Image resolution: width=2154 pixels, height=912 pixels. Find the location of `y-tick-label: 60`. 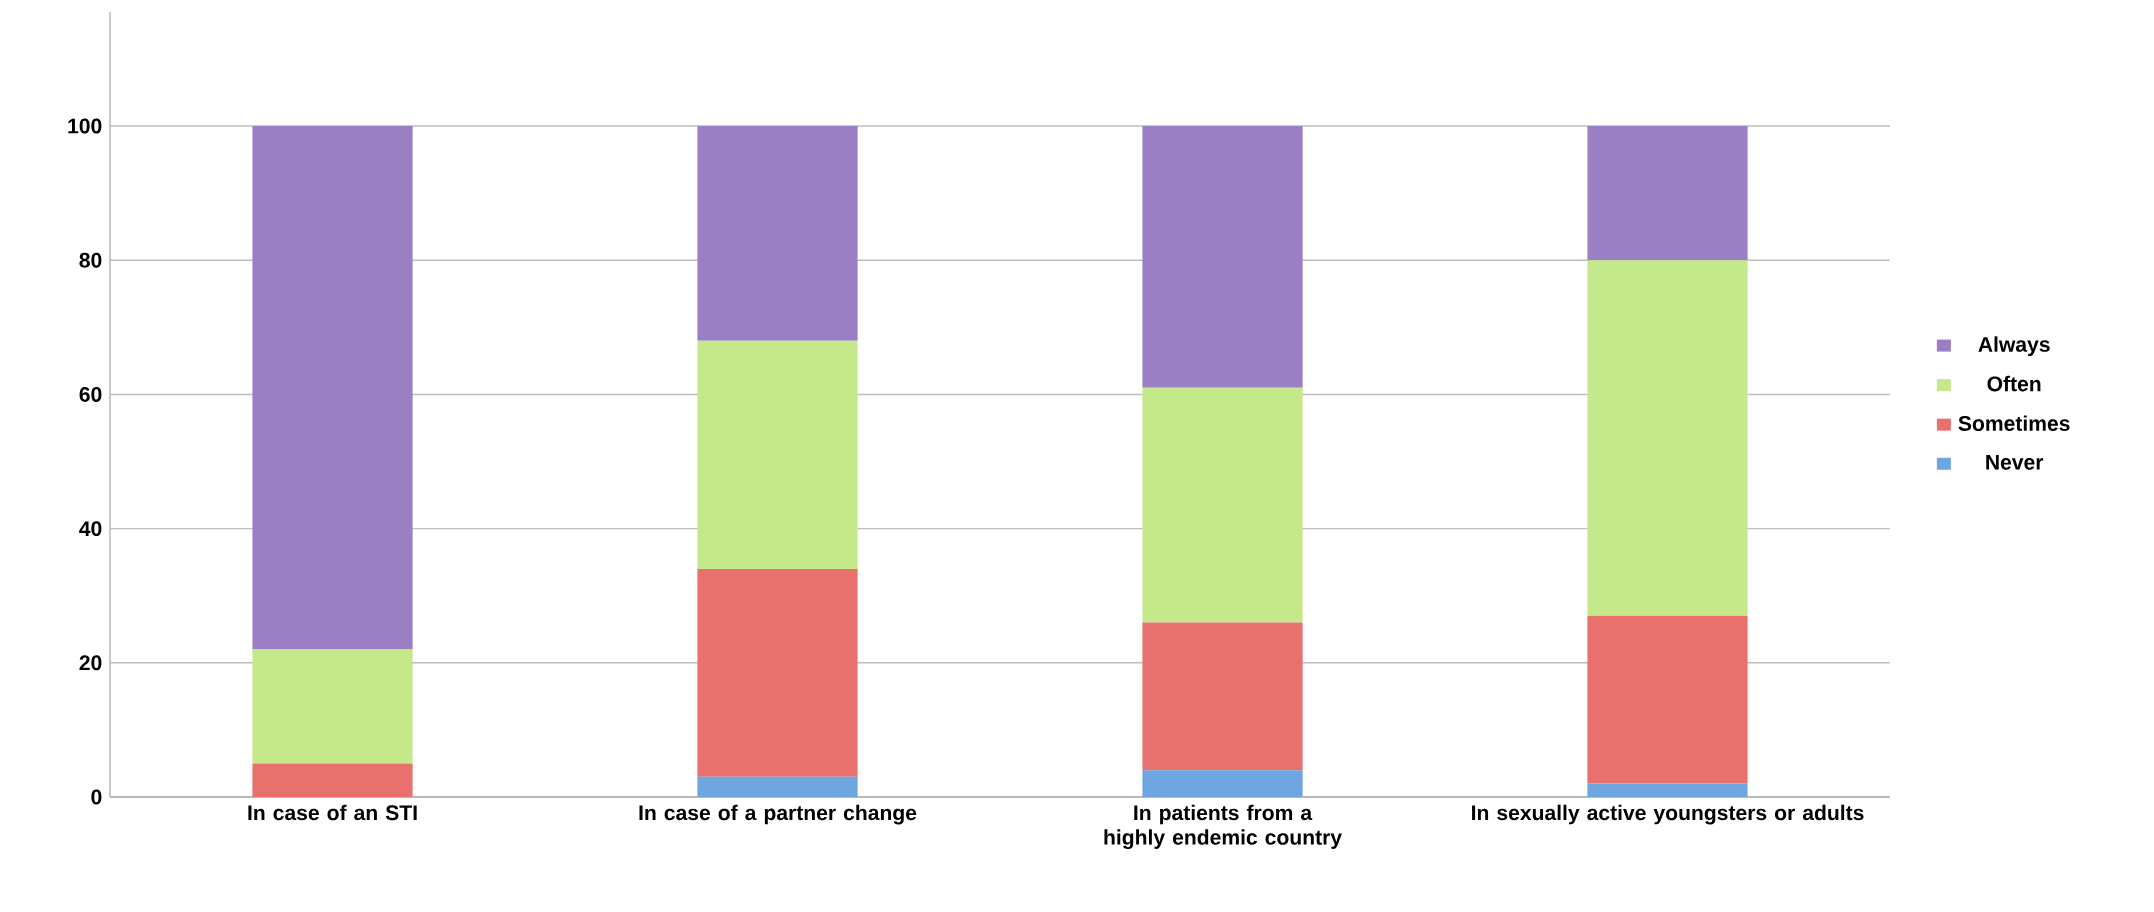

y-tick-label: 60 is located at coordinates (90, 394).